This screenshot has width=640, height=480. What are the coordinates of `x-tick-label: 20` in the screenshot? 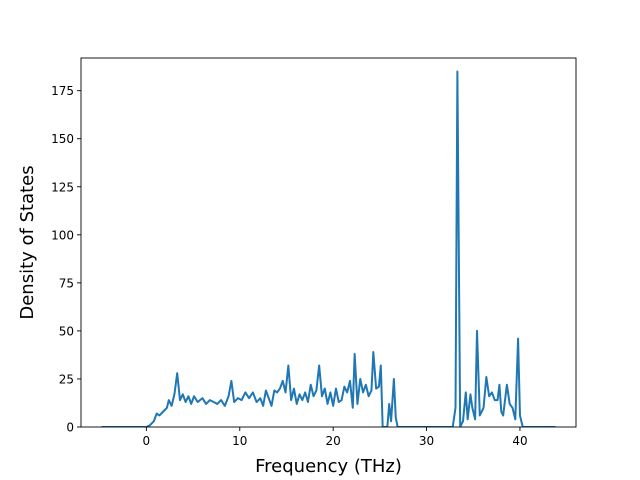 It's located at (333, 441).